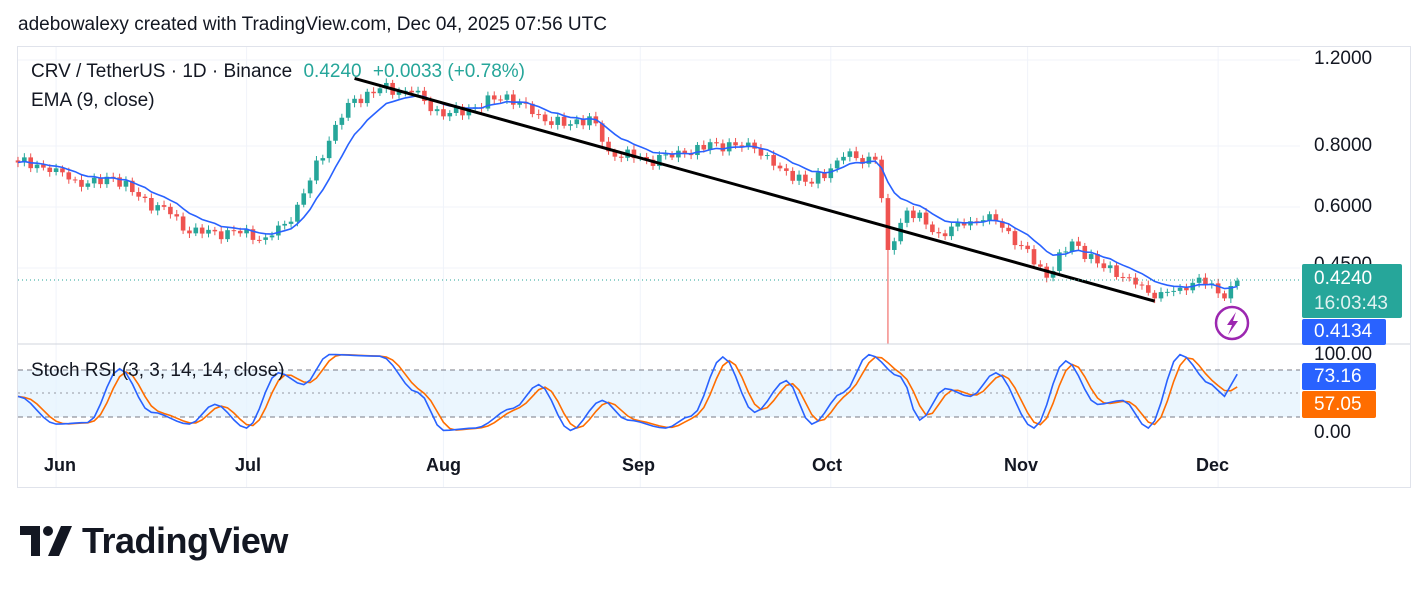 This screenshot has width=1428, height=591. What do you see at coordinates (1339, 376) in the screenshot?
I see `stoch-k-tag: 73.16` at bounding box center [1339, 376].